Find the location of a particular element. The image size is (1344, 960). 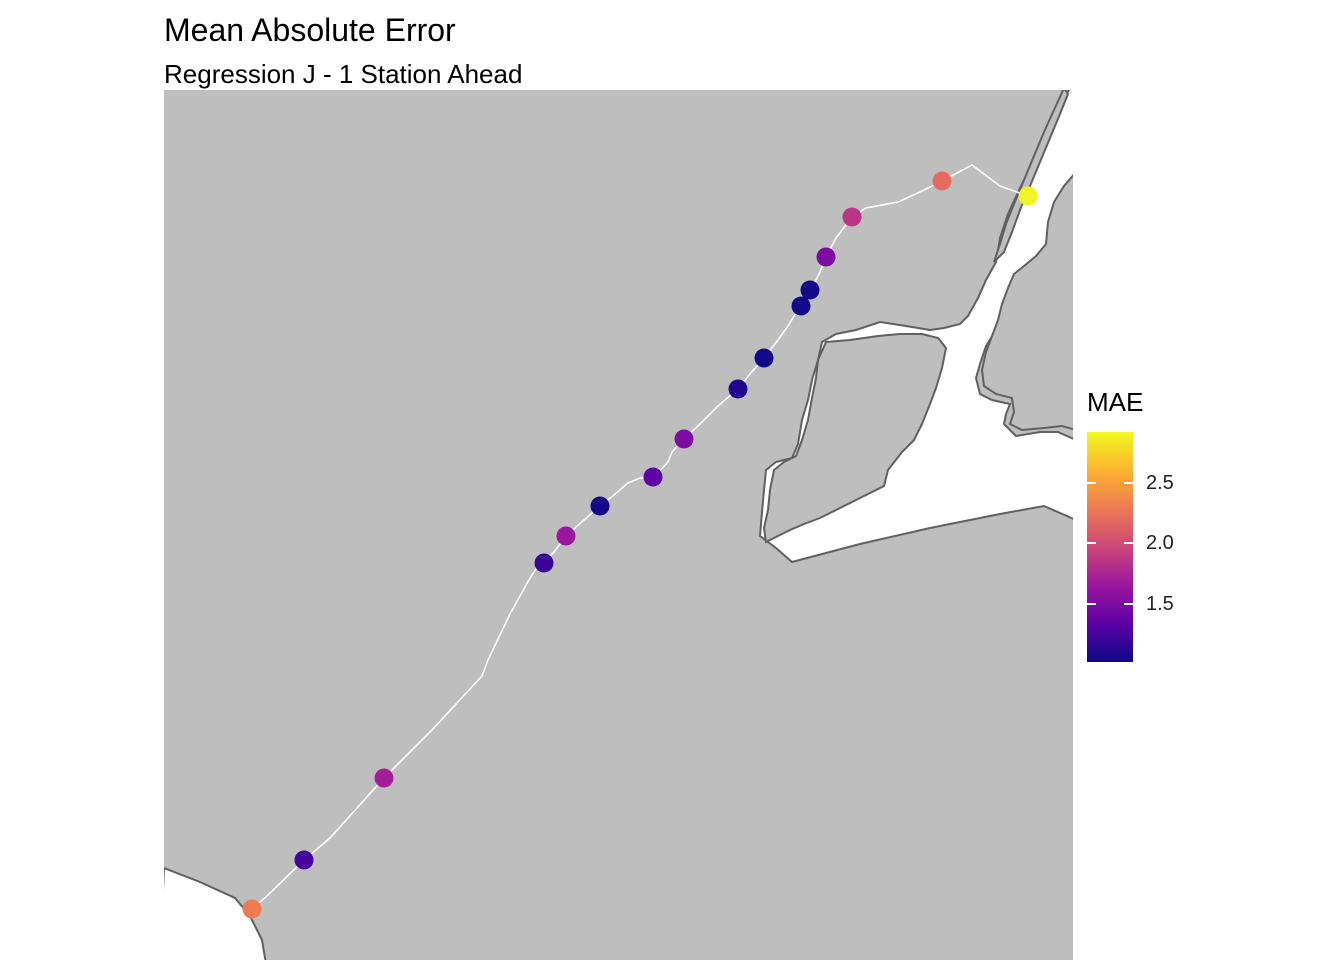

legend-title: MAE is located at coordinates (1115, 402).